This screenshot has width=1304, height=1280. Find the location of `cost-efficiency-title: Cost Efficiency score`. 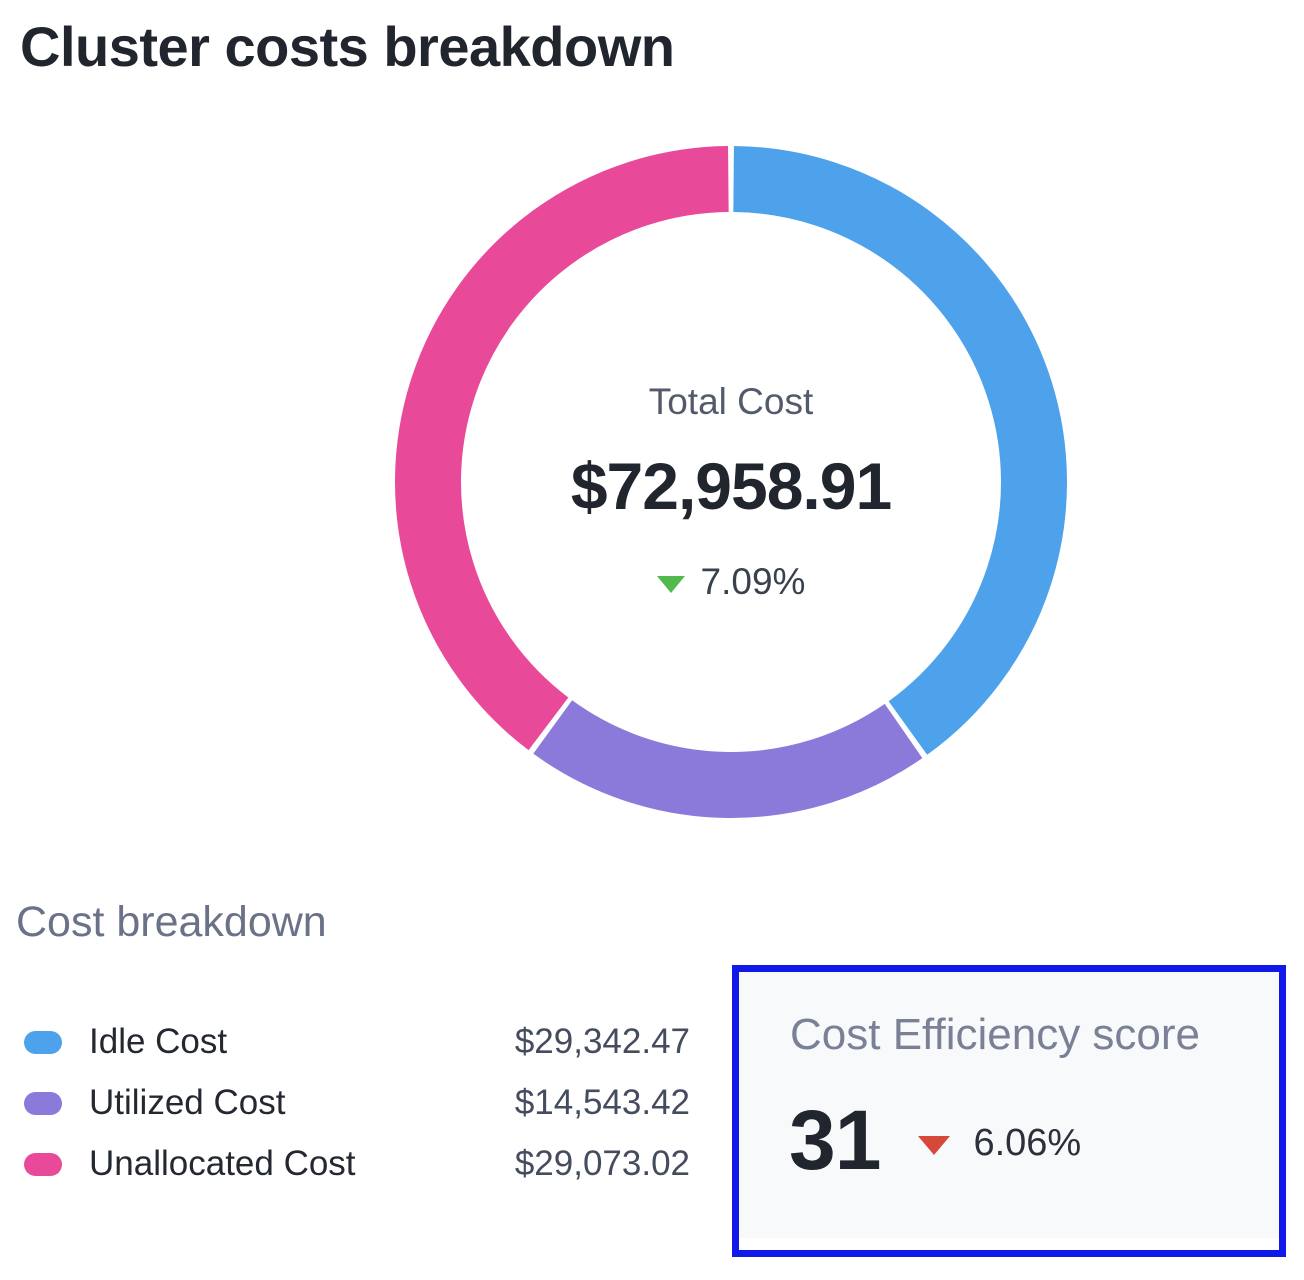

cost-efficiency-title: Cost Efficiency score is located at coordinates (995, 1034).